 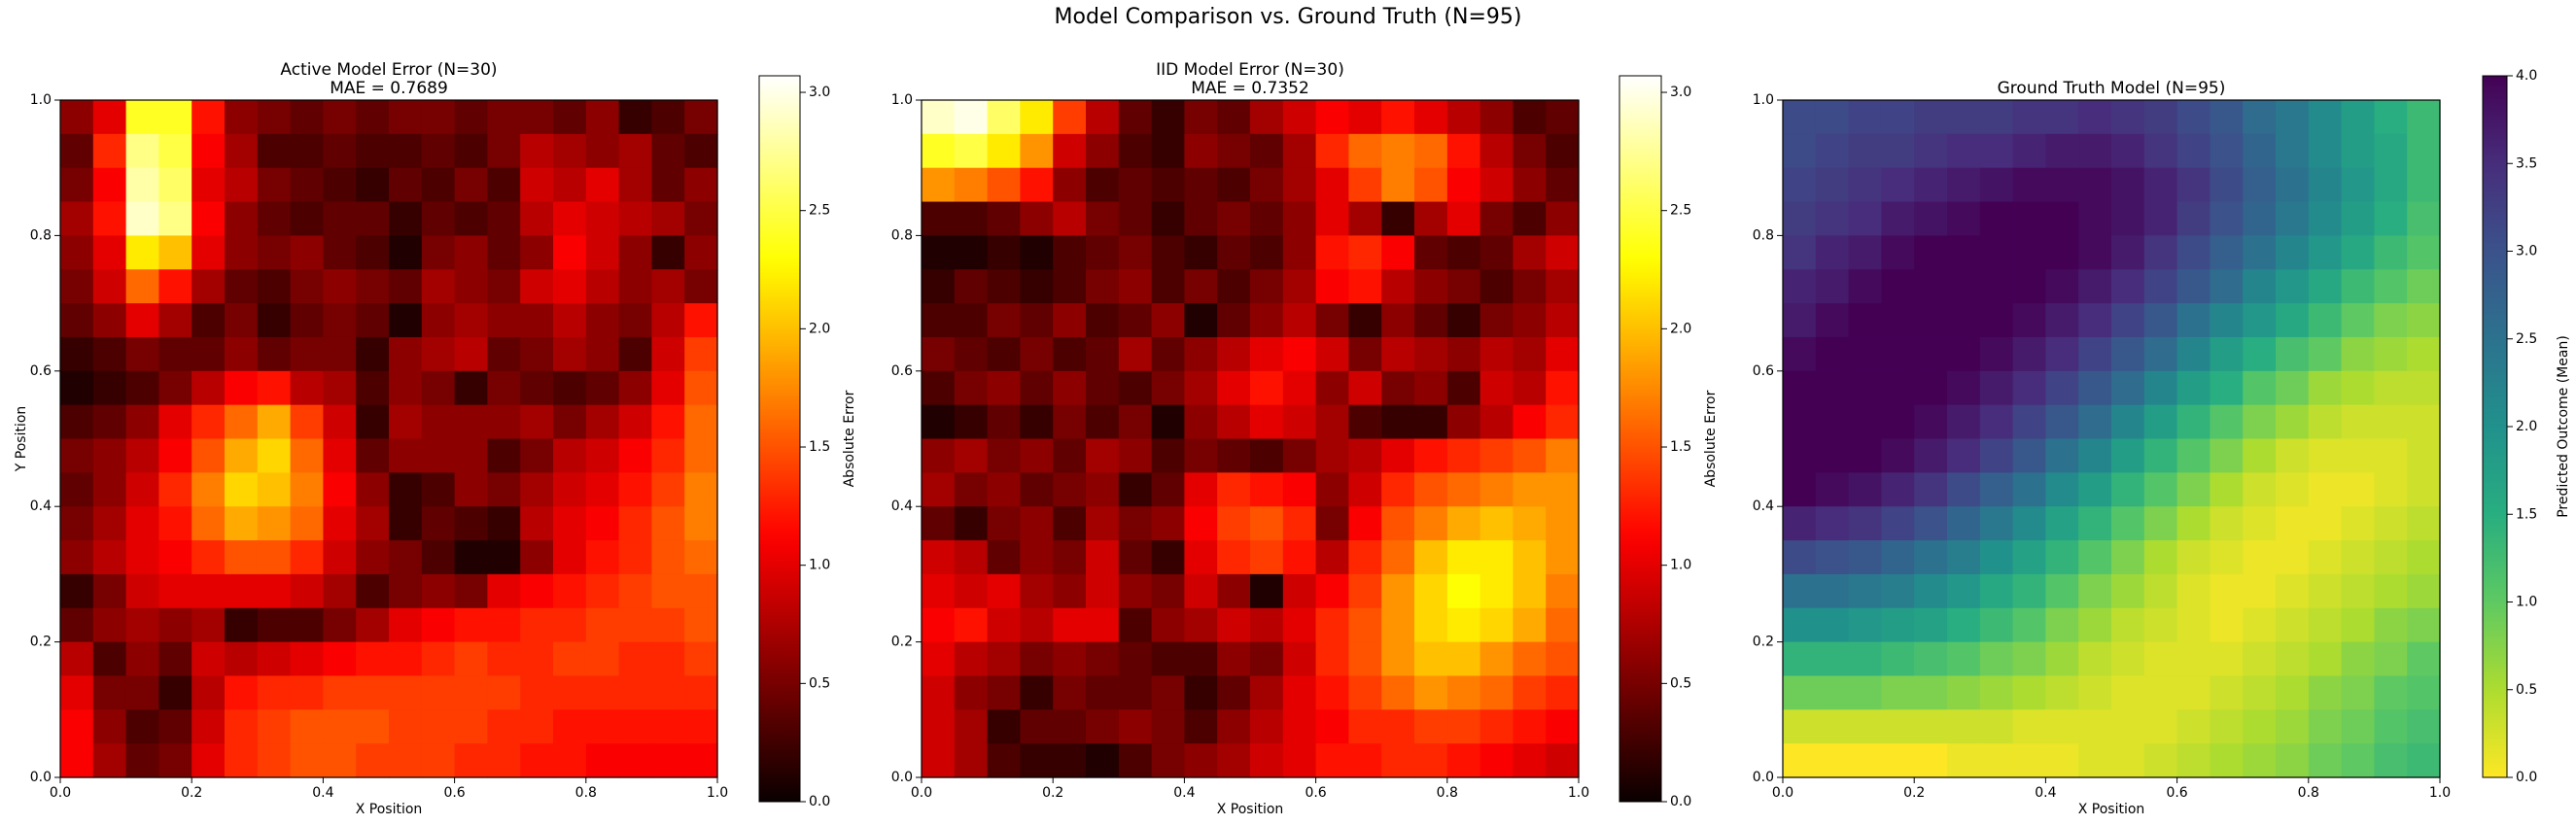 What do you see at coordinates (1250, 70) in the screenshot?
I see `panel-title: IID Model Error (N=30)` at bounding box center [1250, 70].